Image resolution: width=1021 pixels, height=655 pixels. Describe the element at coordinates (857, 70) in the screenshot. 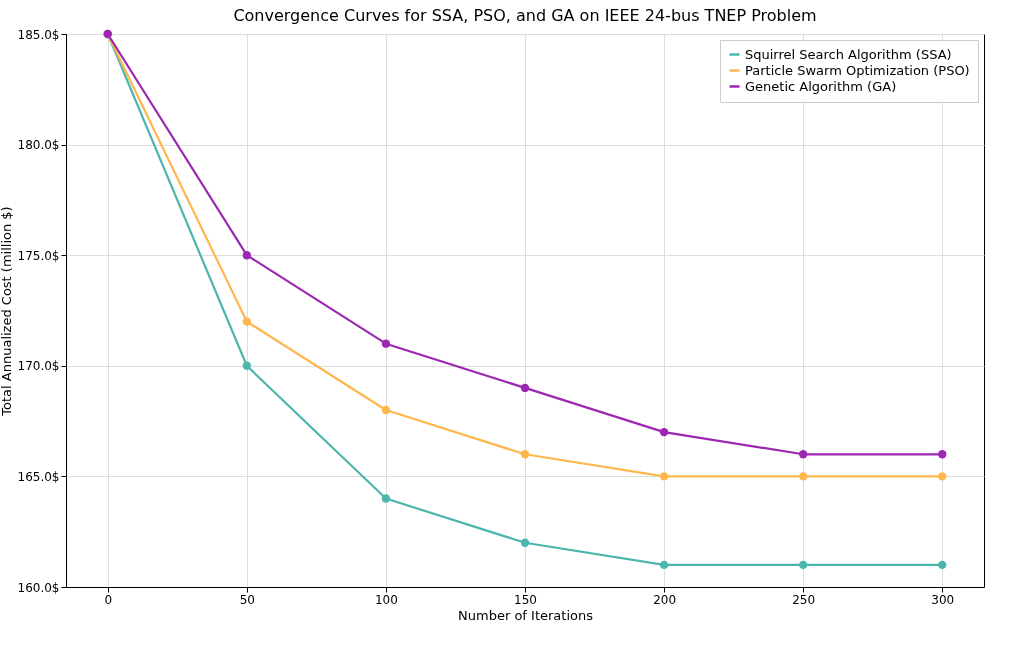

I see `legend-label: Particle Swarm Optimization (PSO)` at that location.